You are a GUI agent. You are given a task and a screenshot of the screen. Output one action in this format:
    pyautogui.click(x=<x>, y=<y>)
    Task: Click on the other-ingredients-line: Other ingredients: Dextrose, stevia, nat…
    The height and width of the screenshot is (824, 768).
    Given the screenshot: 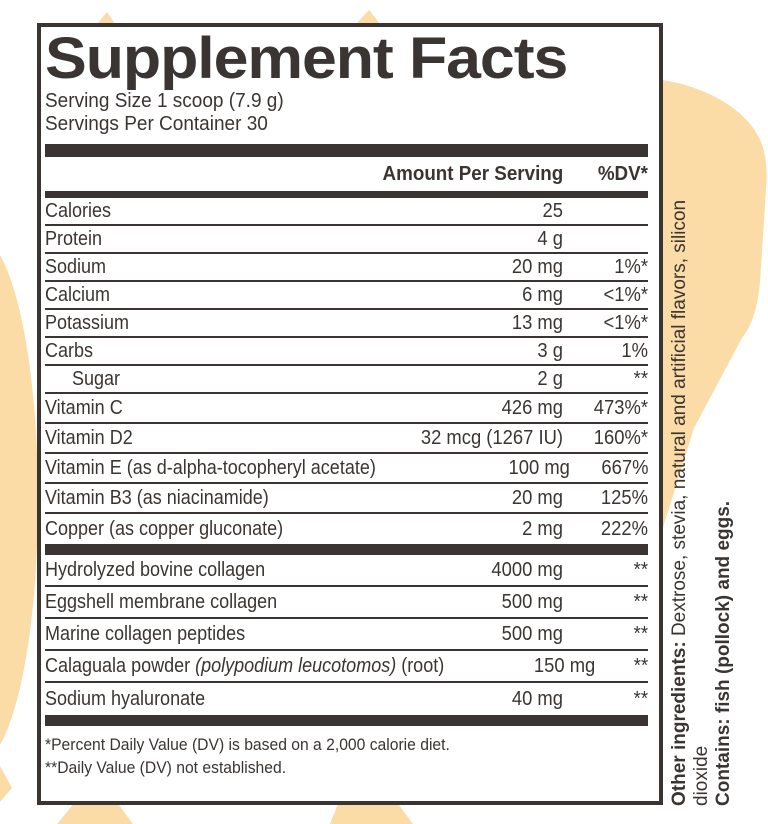 What is the action you would take?
    pyautogui.click(x=680, y=421)
    